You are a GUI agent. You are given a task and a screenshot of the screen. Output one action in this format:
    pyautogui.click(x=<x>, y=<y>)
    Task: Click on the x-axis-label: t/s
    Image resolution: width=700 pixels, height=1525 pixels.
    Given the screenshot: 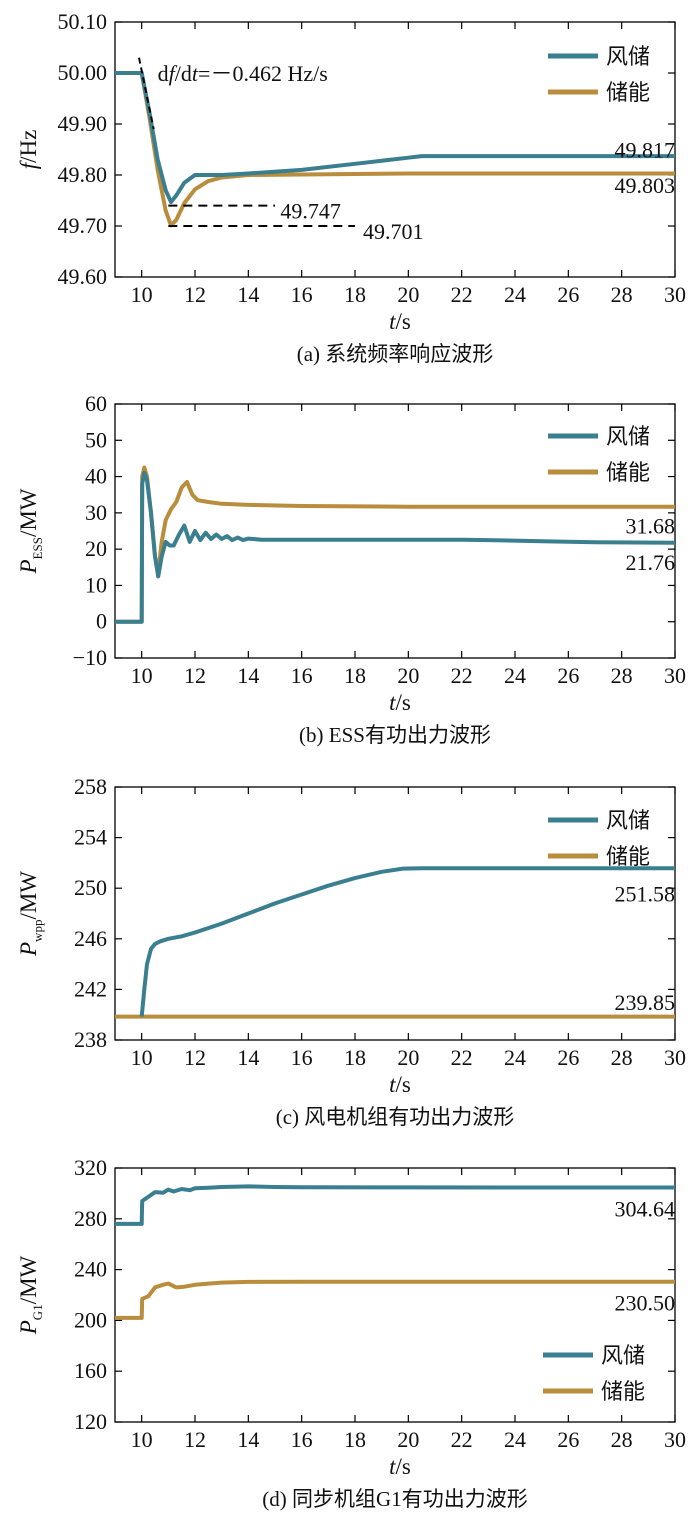 What is the action you would take?
    pyautogui.click(x=400, y=1466)
    